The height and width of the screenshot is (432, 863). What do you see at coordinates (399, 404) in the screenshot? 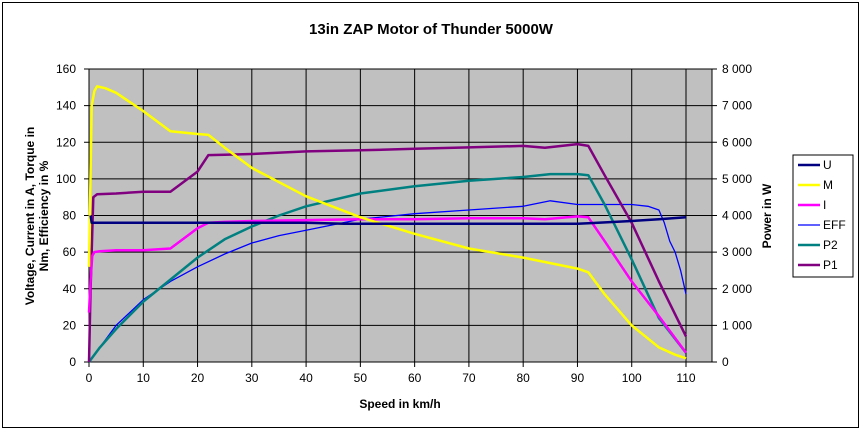
I see `x-axis-label: Speed in km/h` at bounding box center [399, 404].